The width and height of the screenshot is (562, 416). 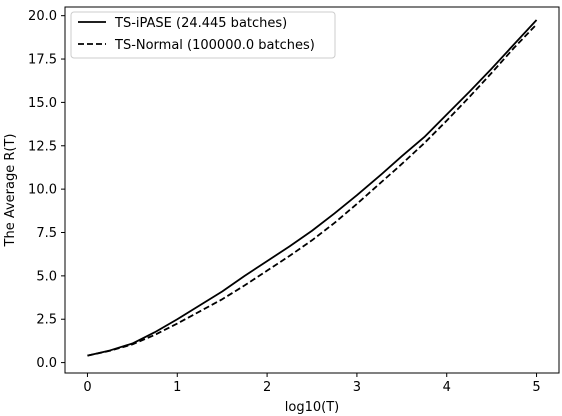 What do you see at coordinates (267, 387) in the screenshot?
I see `x-tick-label: 2` at bounding box center [267, 387].